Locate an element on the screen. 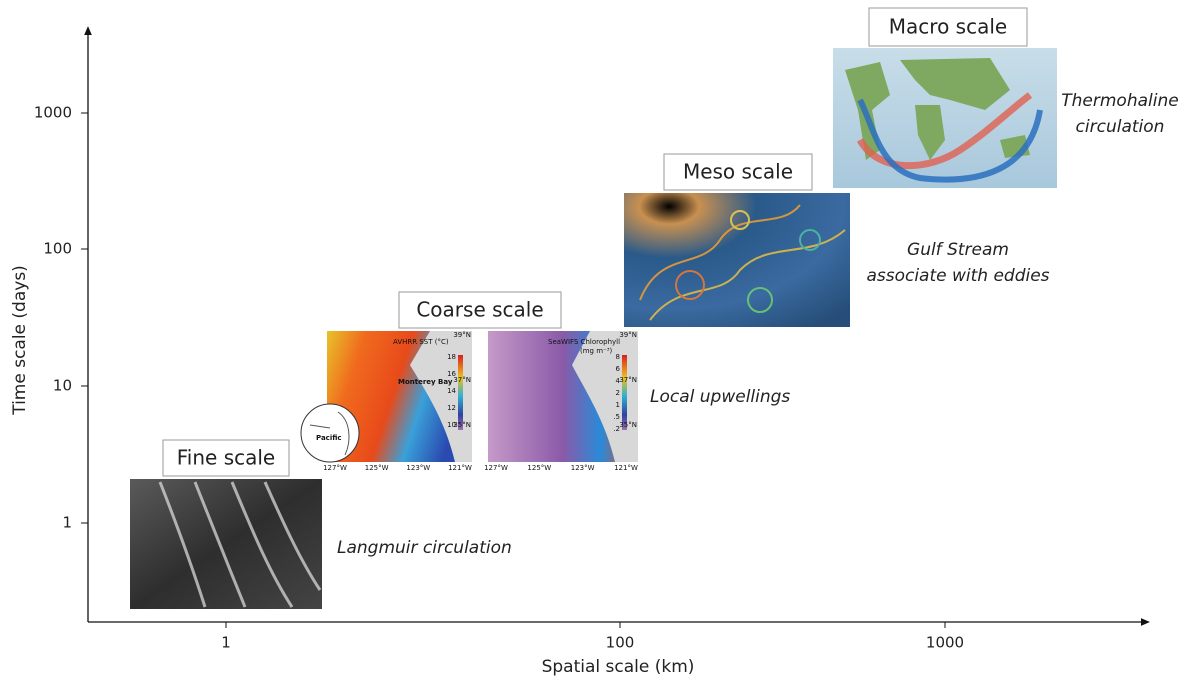 This screenshot has height=682, width=1197. foam-streaks is located at coordinates (240, 544).